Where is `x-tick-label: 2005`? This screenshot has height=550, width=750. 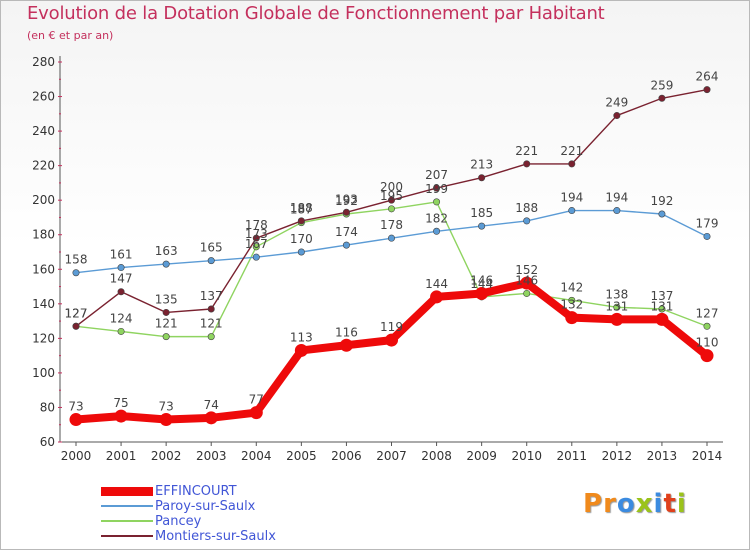 x-tick-label: 2005 is located at coordinates (301, 456).